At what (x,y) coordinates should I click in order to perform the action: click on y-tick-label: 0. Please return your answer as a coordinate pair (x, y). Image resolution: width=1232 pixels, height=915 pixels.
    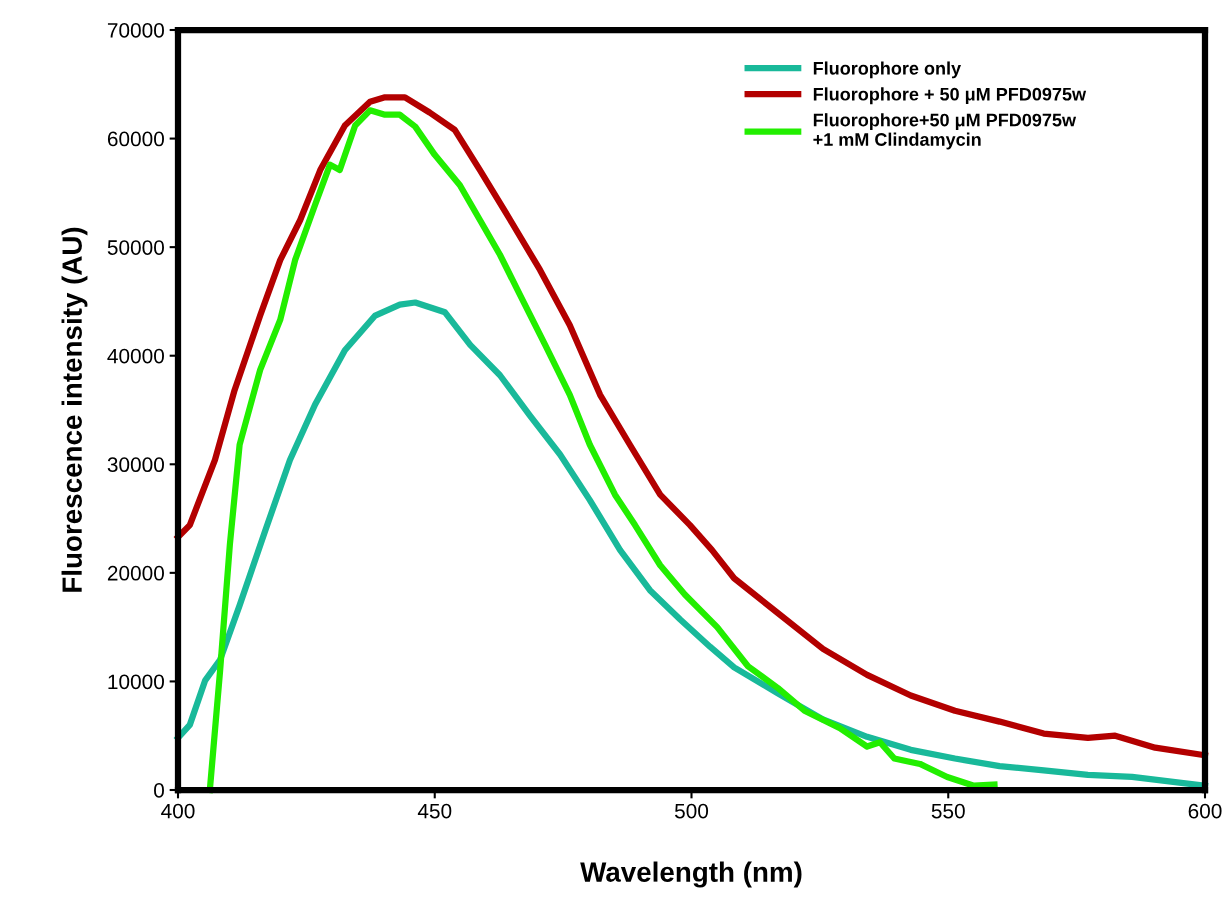
    Looking at the image, I should click on (159, 790).